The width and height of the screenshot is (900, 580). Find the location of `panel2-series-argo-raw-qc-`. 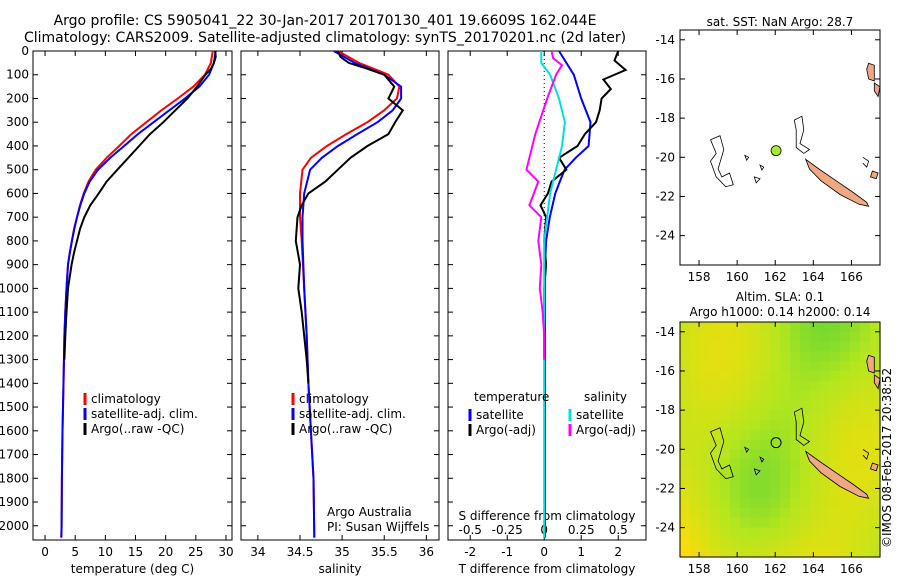

panel2-series-argo-raw-qc- is located at coordinates (349, 217).